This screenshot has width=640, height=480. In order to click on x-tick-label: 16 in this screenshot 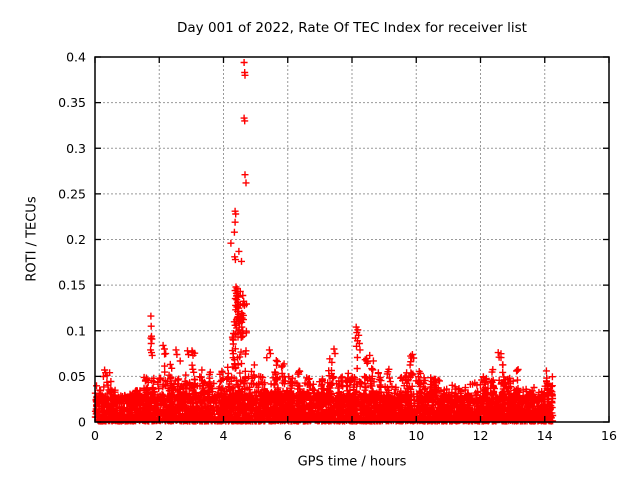, I will do `click(609, 435)`.